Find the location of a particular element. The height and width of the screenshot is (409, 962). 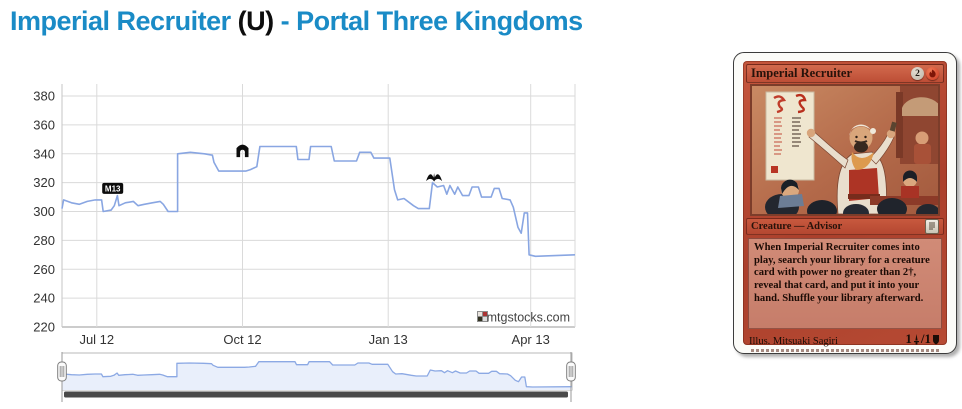

shield-icon is located at coordinates (936, 339).